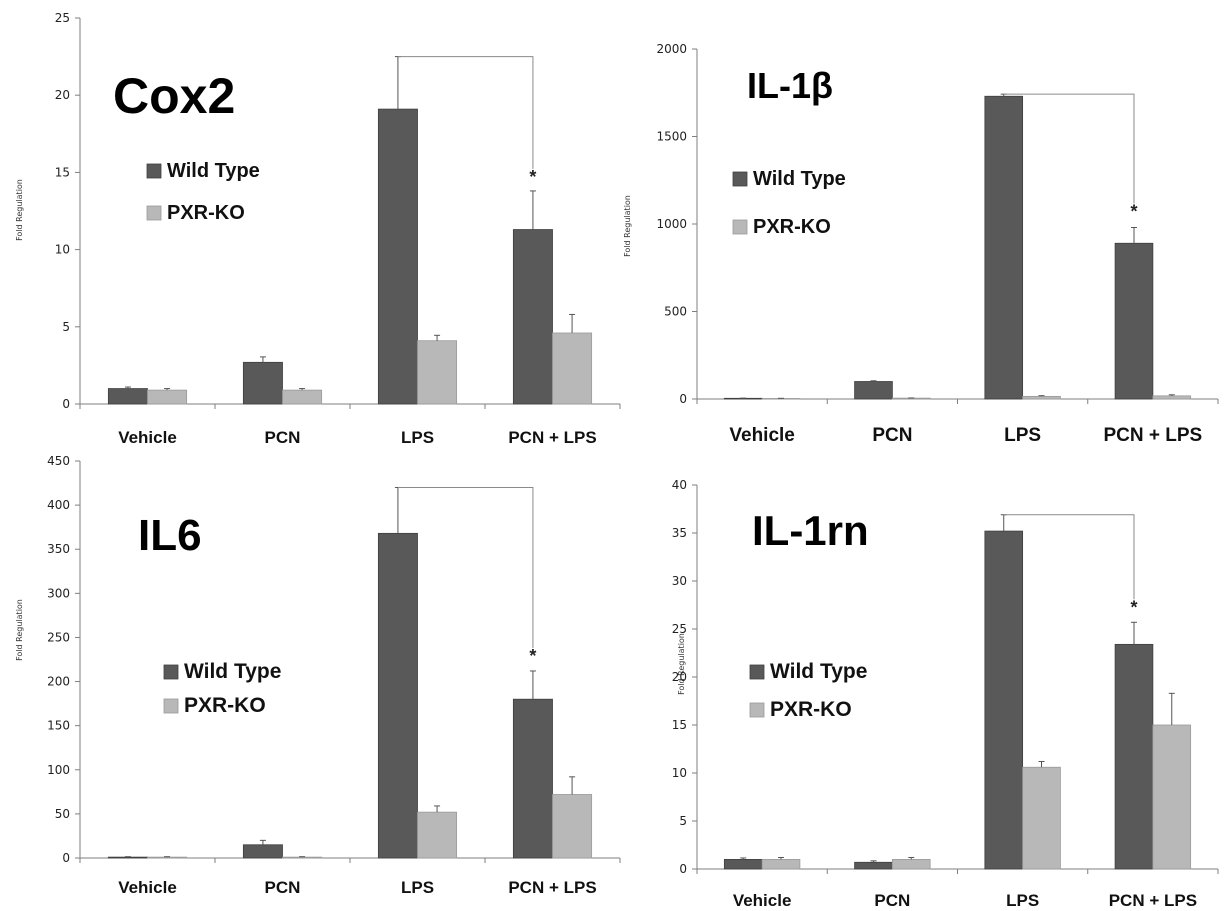  What do you see at coordinates (58, 461) in the screenshot?
I see `y-tick-label: 450` at bounding box center [58, 461].